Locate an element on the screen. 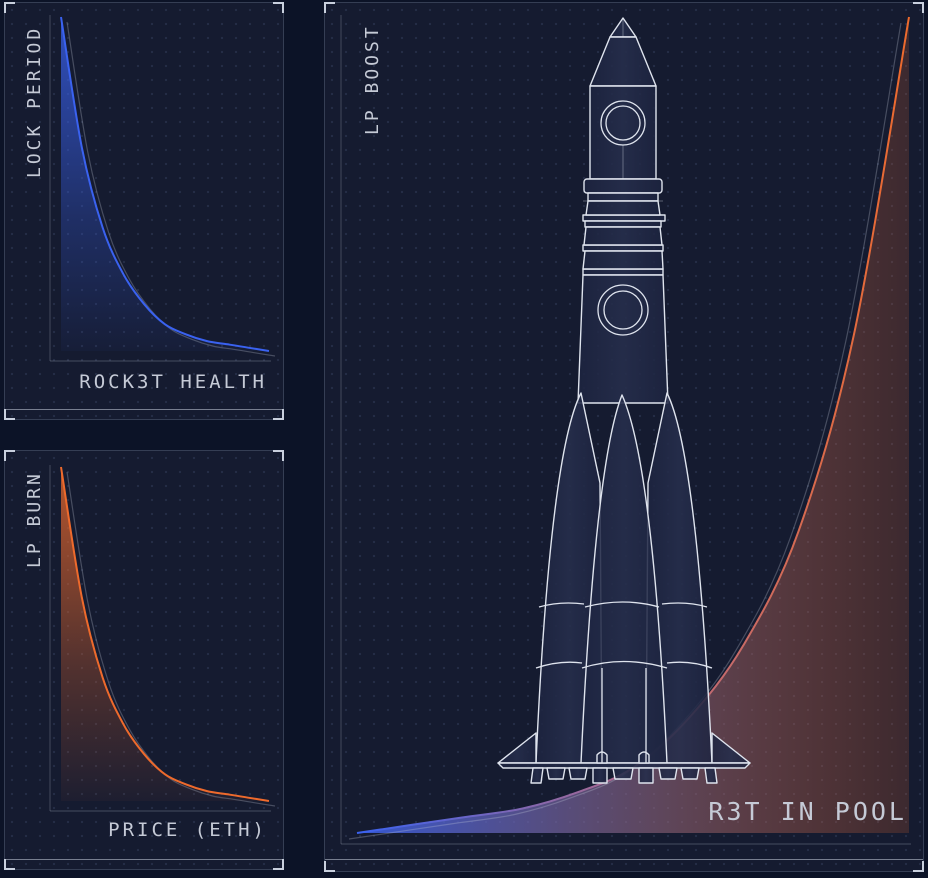 The height and width of the screenshot is (878, 928). chart-panel-lock-period: LOCK PERIOD ROCK3T HEALTH is located at coordinates (144, 211).